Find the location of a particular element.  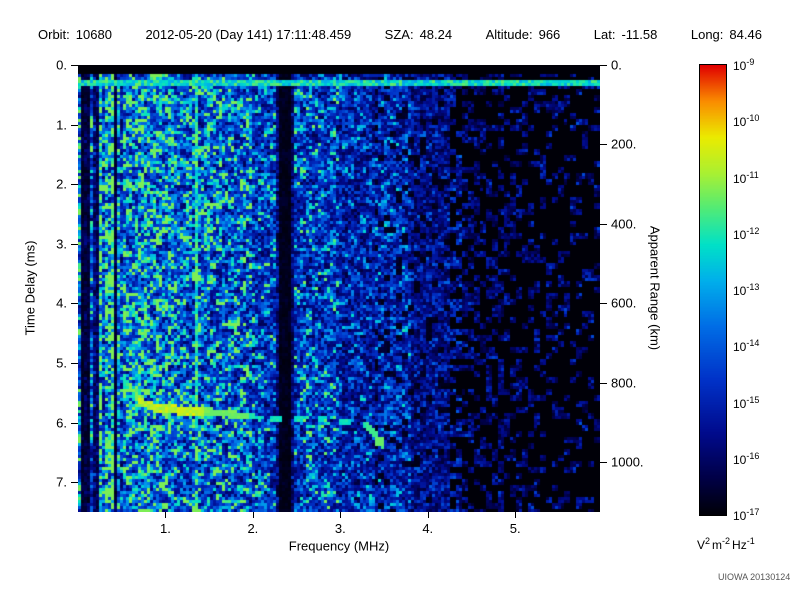

y-tick-label-right: 1000. is located at coordinates (627, 462).